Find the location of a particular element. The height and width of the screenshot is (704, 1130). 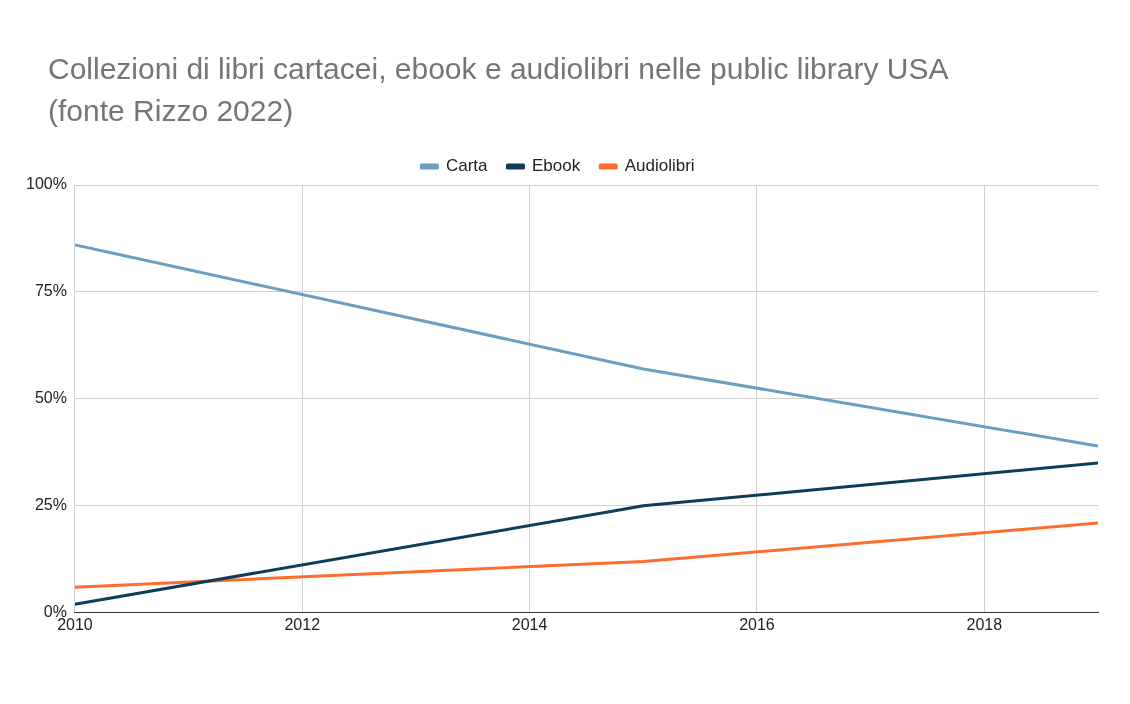

y-tick-label: 75% is located at coordinates (50, 291).